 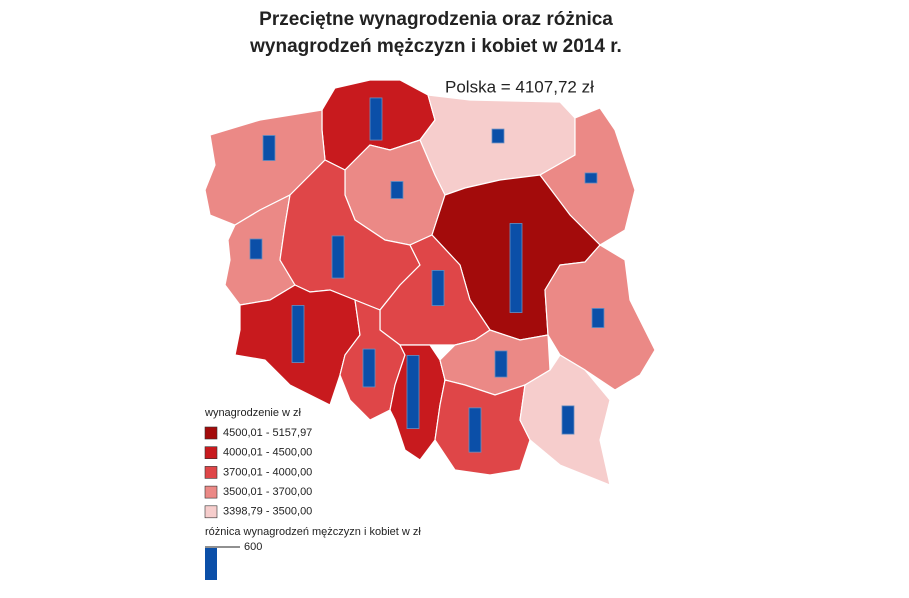 What do you see at coordinates (267, 492) in the screenshot?
I see `legend-label: 3500,01 - 3700,00` at bounding box center [267, 492].